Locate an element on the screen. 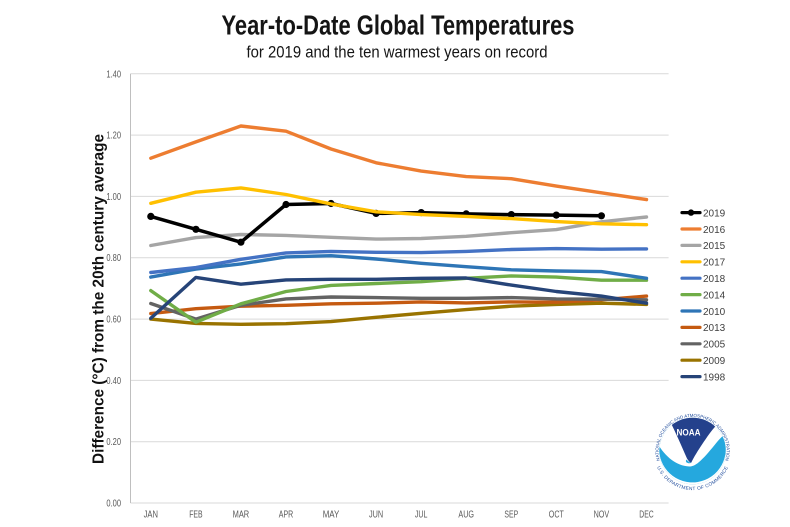  svg-text: JUN is located at coordinates (376, 514).